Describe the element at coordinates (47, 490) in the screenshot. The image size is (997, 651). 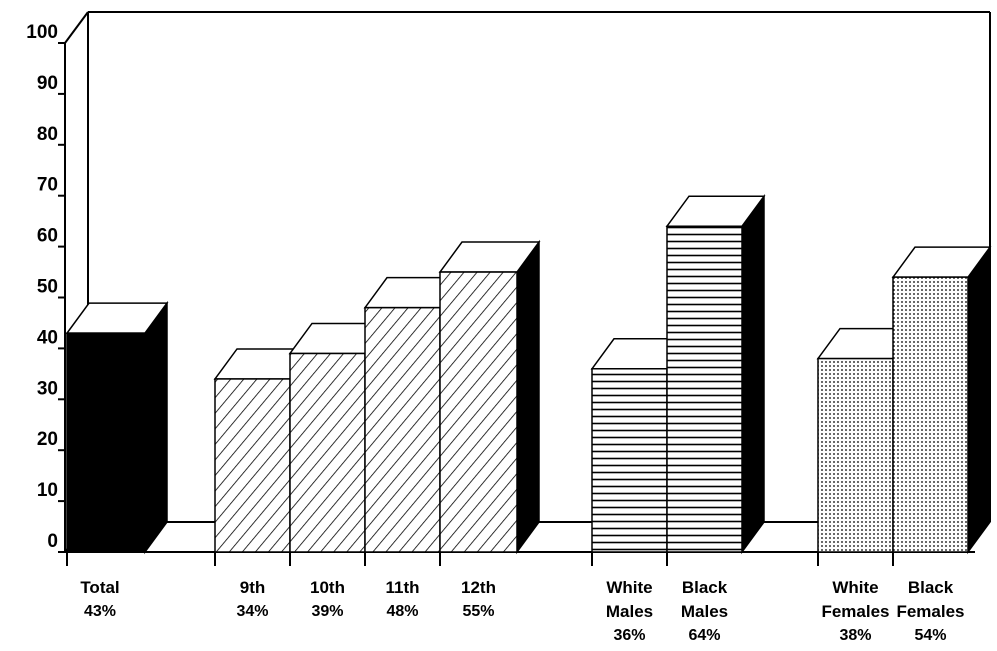
I see `y-tick-label: 10` at that location.